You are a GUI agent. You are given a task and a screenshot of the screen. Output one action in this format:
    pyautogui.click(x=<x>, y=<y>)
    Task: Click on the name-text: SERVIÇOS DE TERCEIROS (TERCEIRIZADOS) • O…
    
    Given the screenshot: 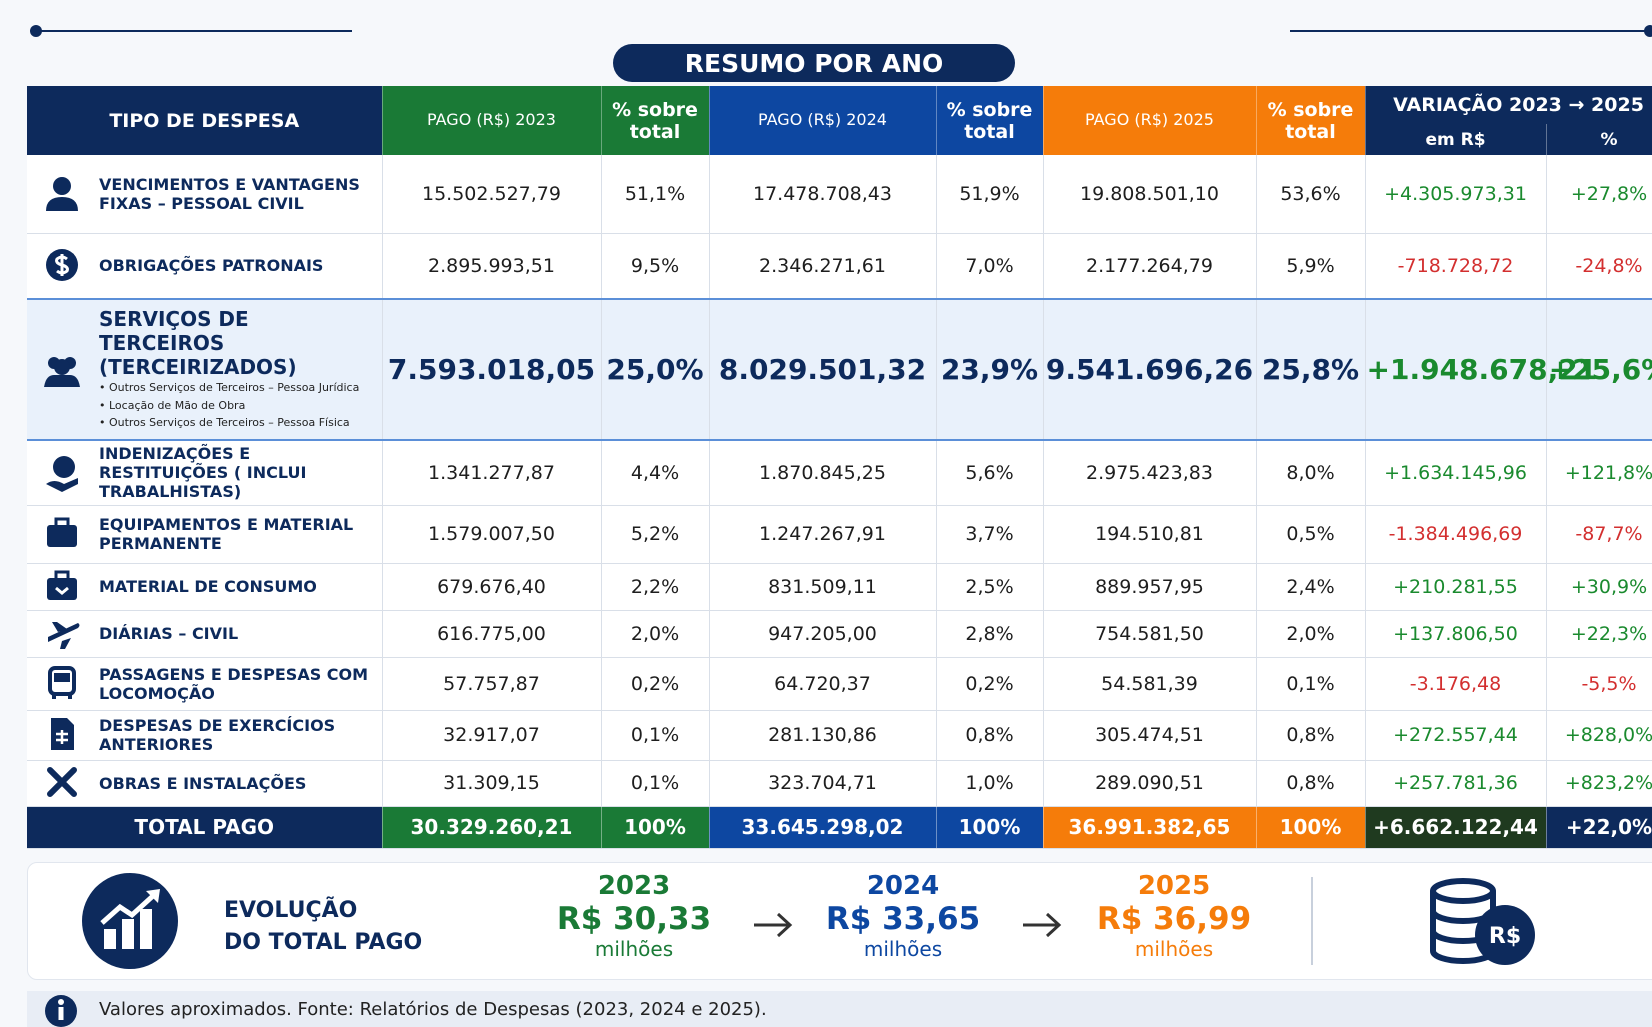 What is the action you would take?
    pyautogui.click(x=237, y=369)
    